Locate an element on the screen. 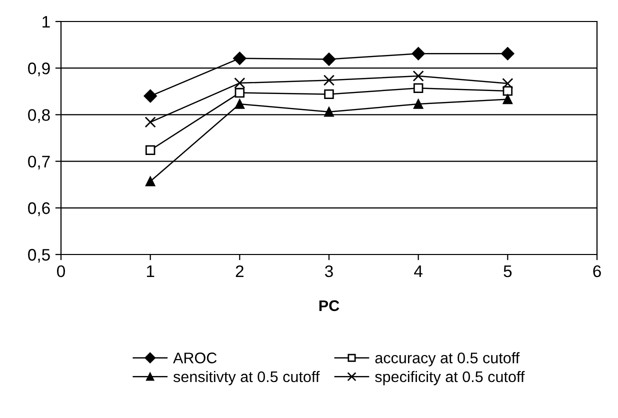 The height and width of the screenshot is (418, 618). legend-label: AROC is located at coordinates (195, 358).